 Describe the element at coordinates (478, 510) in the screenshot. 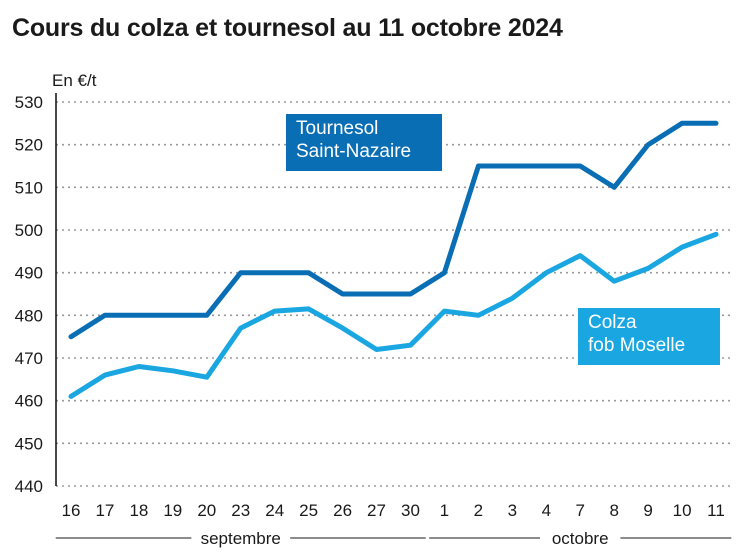

I see `x-tick-label: 2` at that location.